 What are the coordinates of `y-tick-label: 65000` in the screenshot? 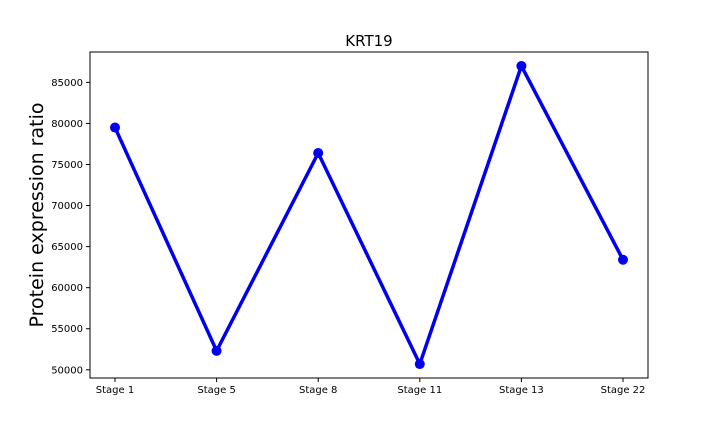 It's located at (67, 247).